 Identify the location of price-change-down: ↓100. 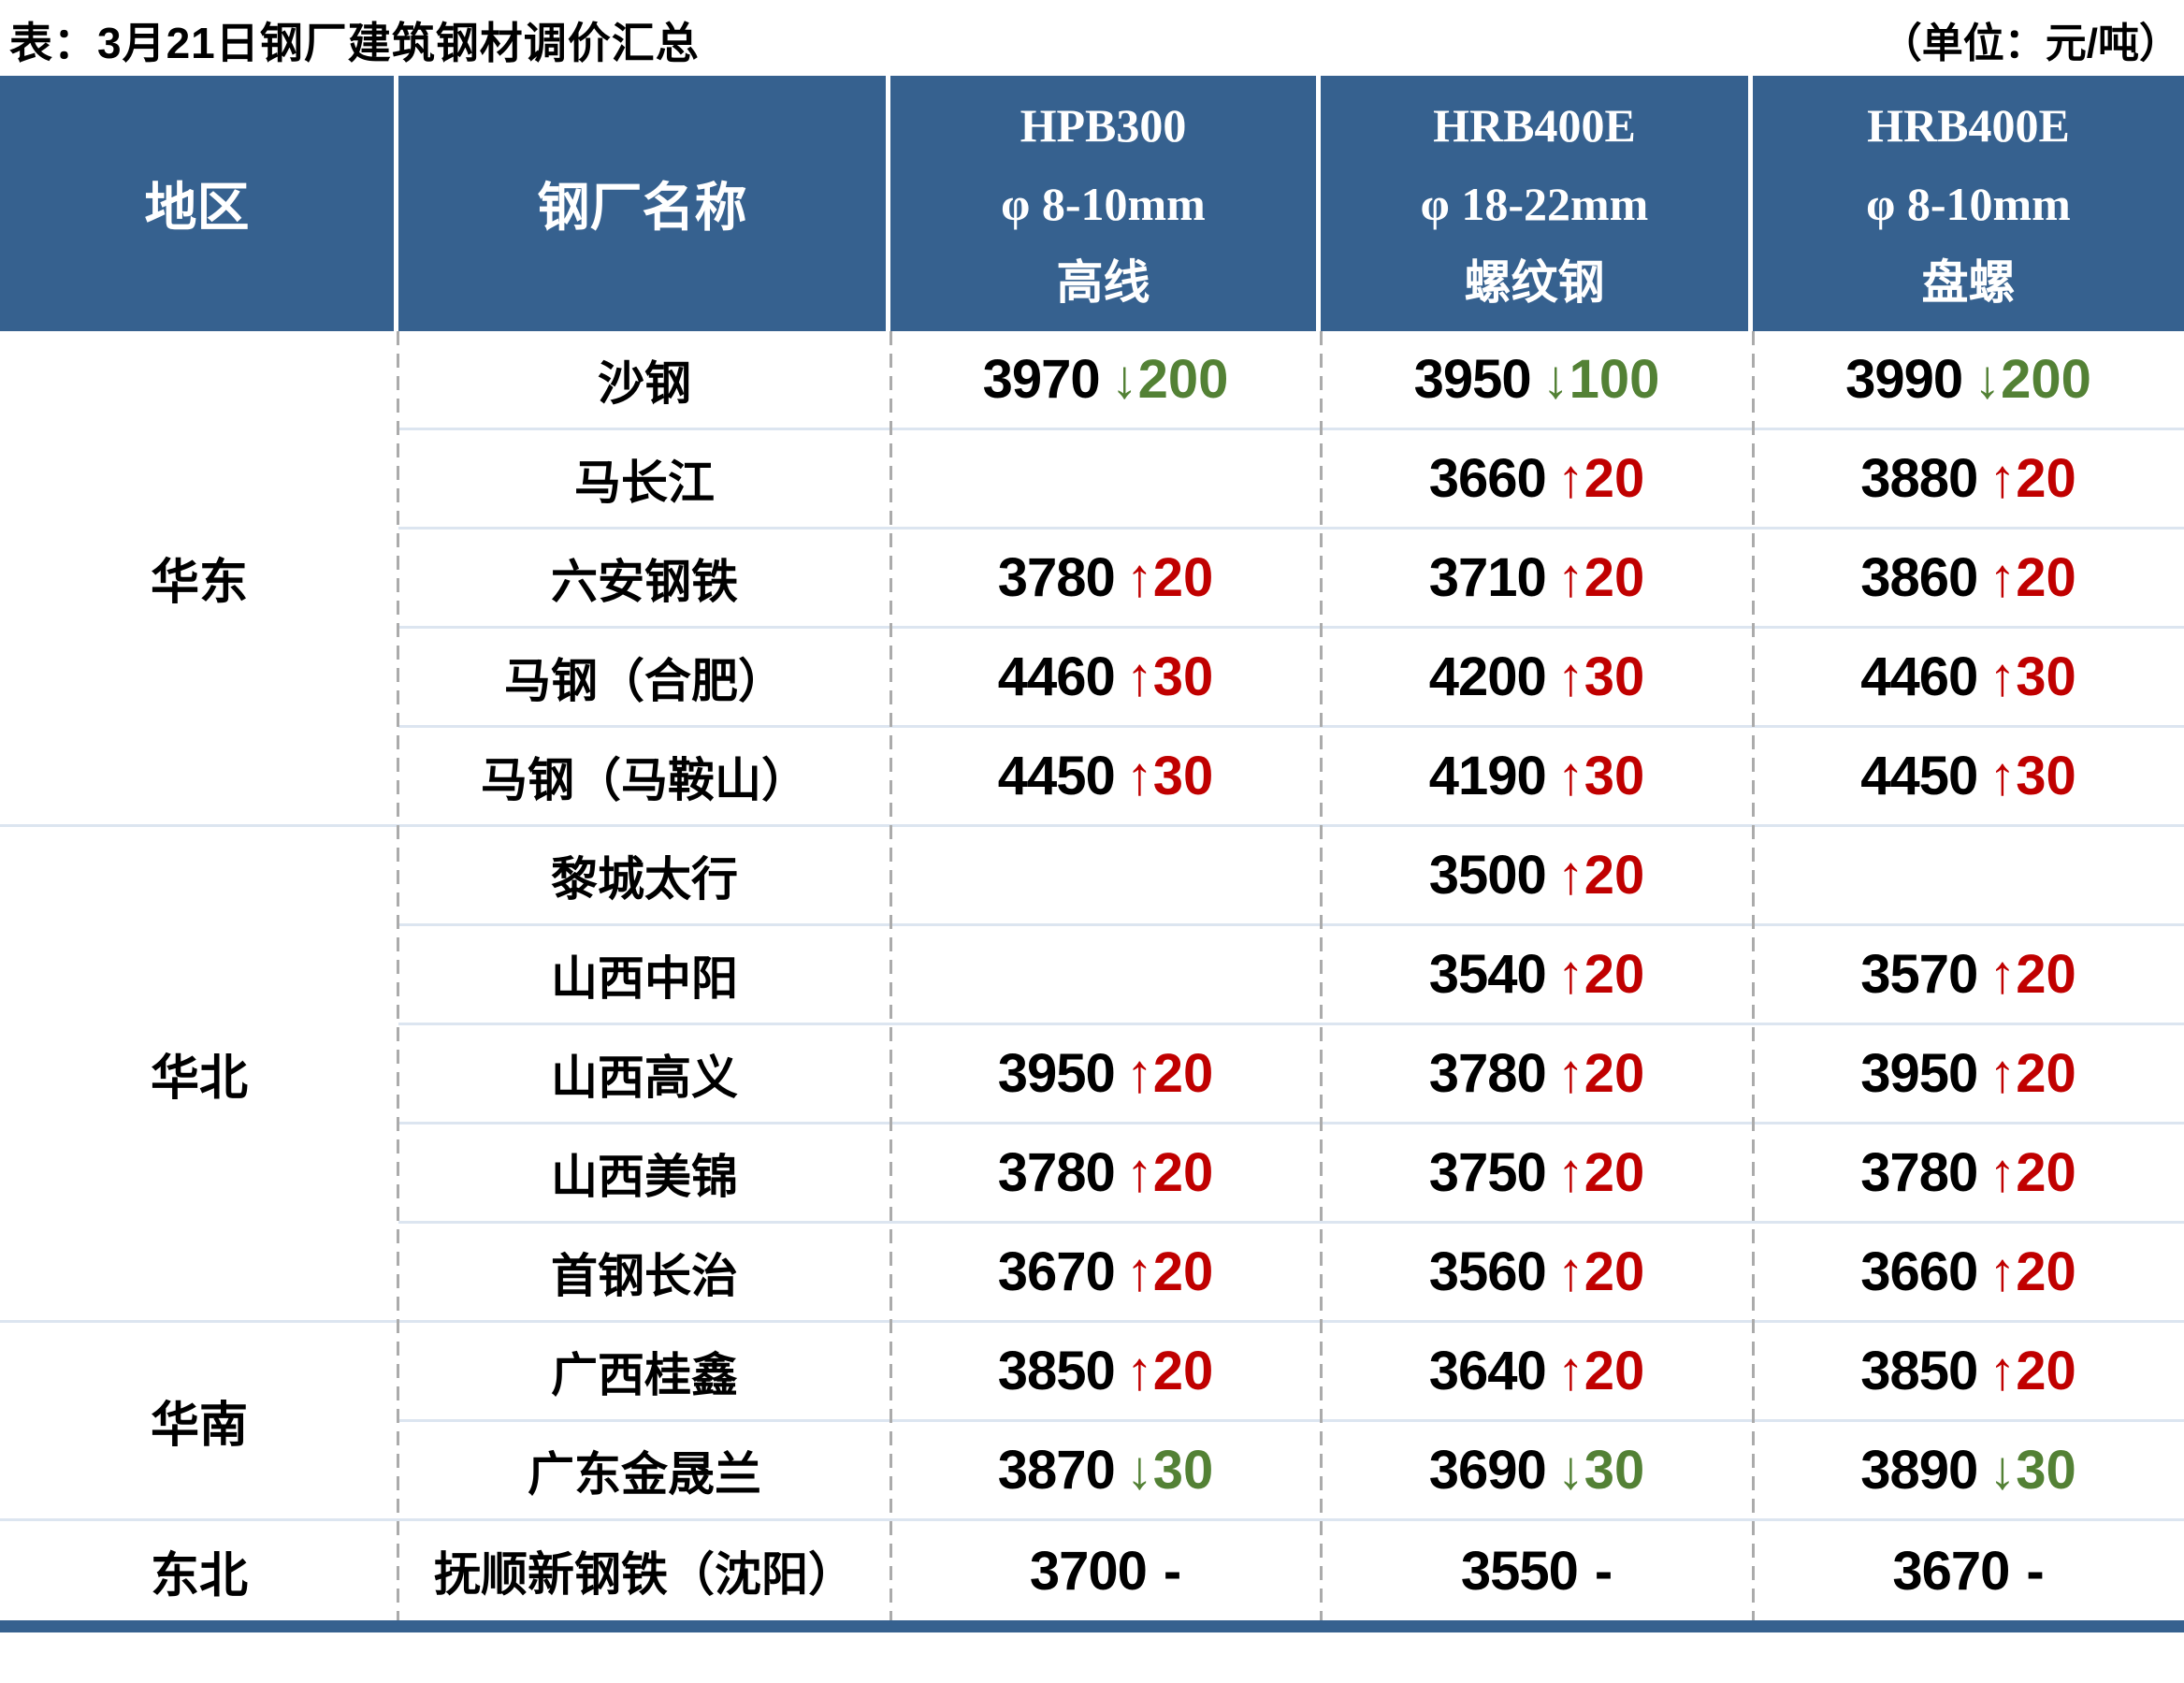
(1600, 380).